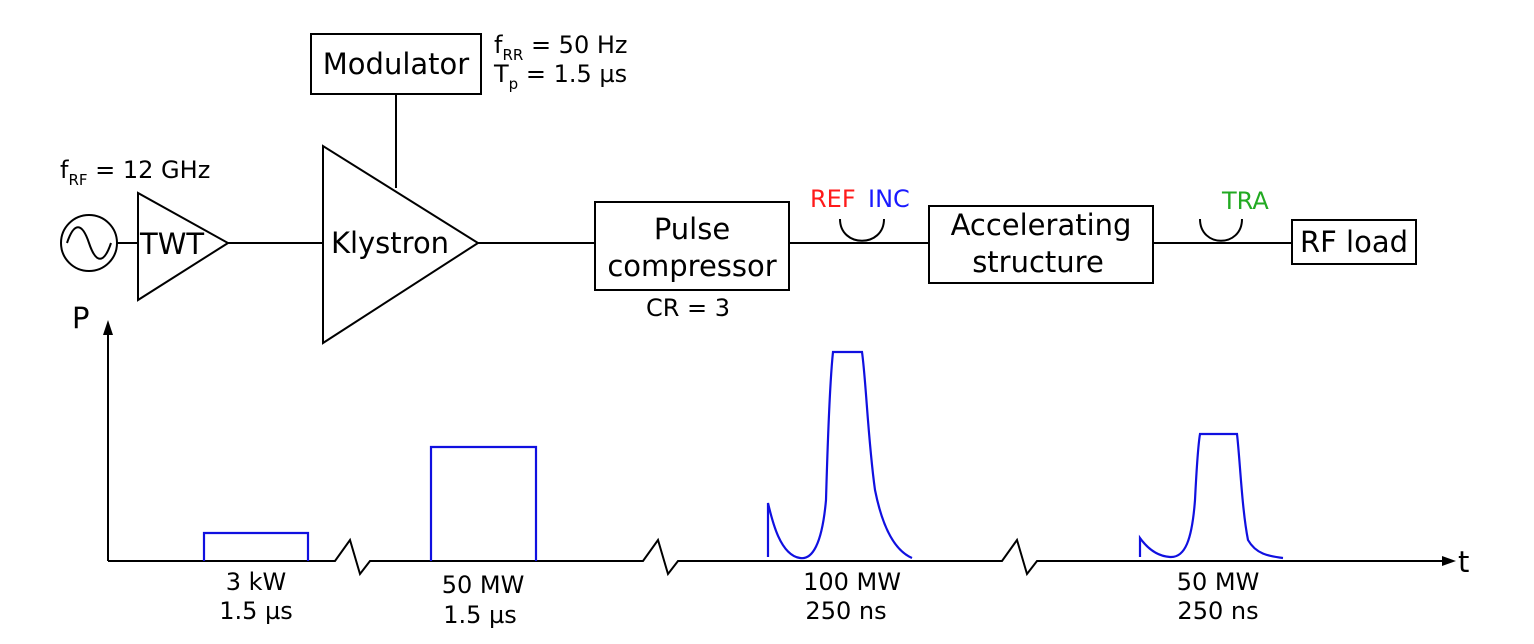 Image resolution: width=1534 pixels, height=644 pixels. I want to click on klystron-label: Klystron, so click(390, 243).